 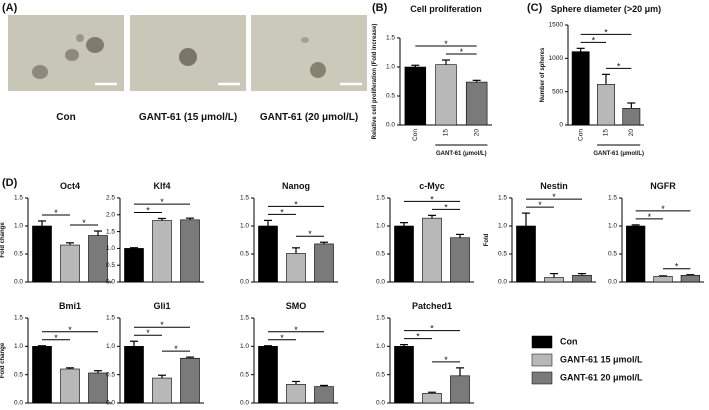 What do you see at coordinates (606, 133) in the screenshot?
I see `x-tick-label: 15` at bounding box center [606, 133].